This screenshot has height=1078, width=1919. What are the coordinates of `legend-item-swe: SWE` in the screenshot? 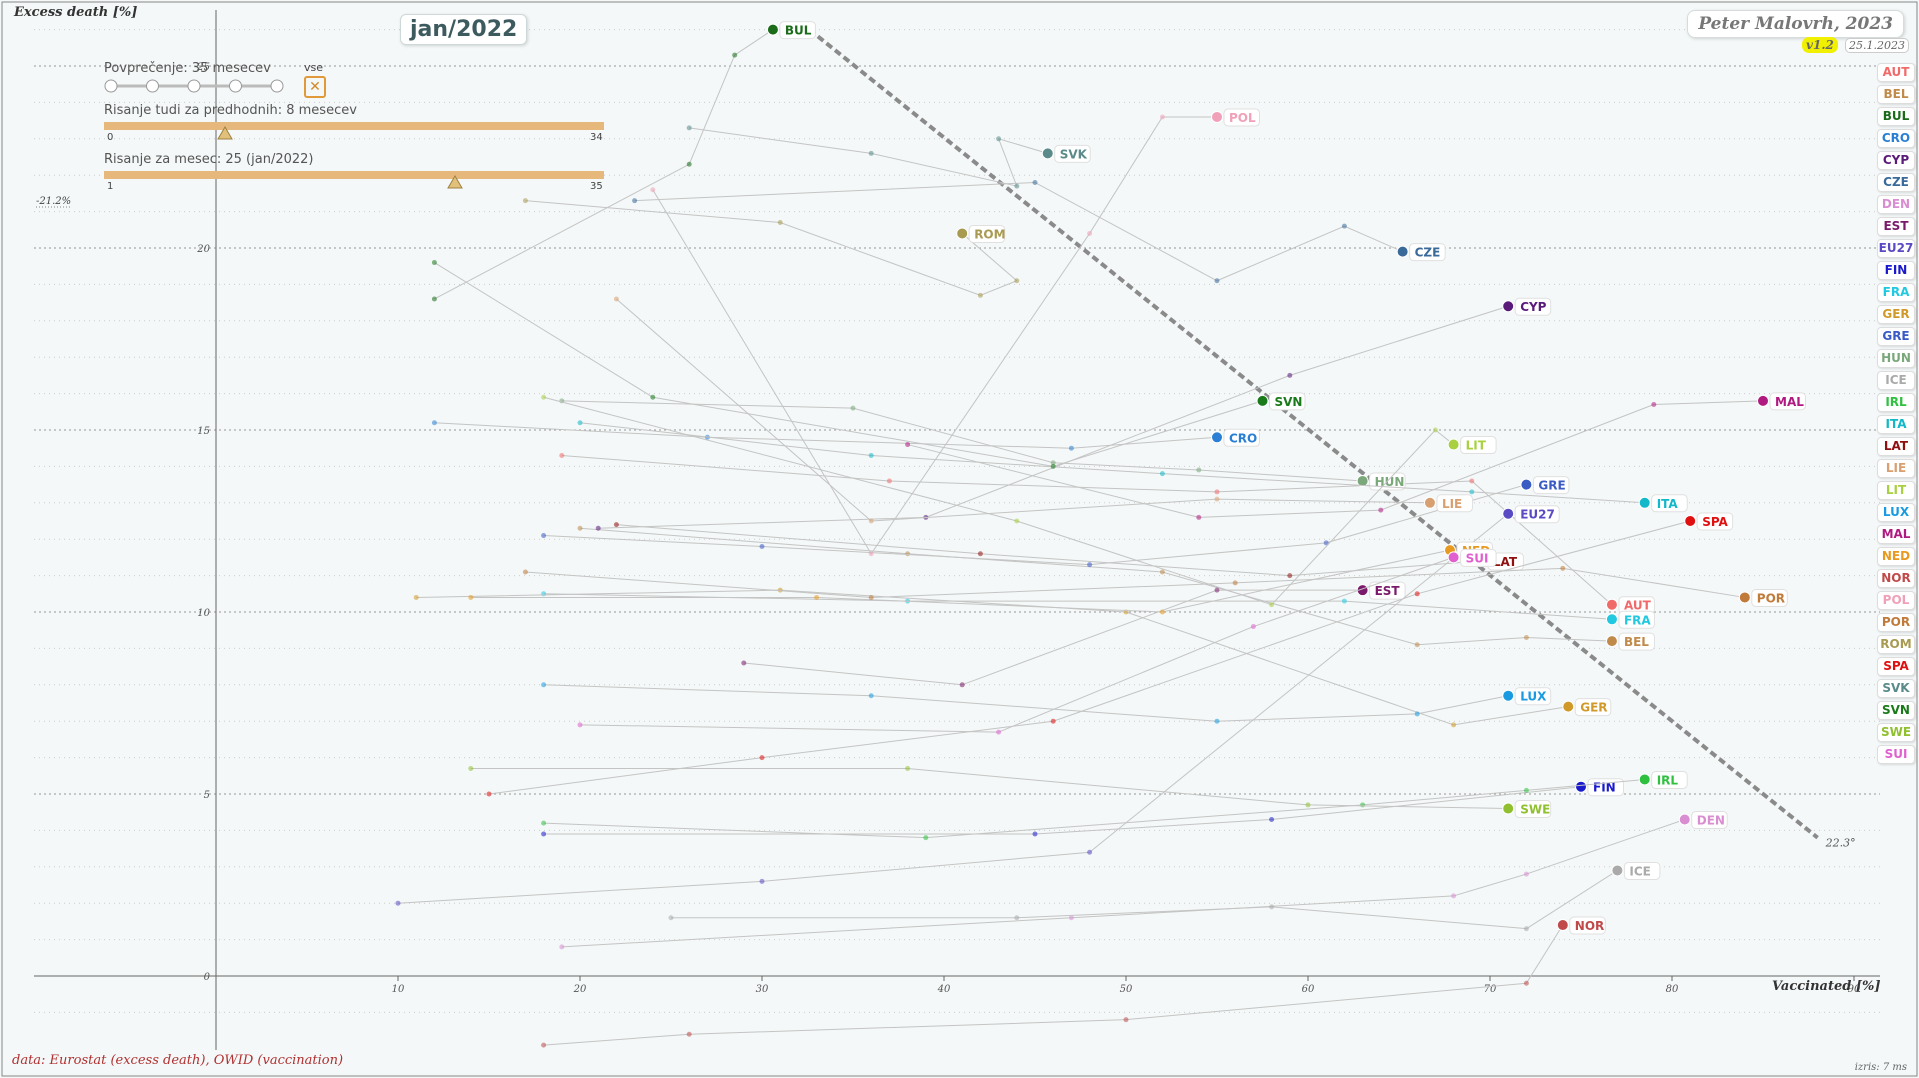 It's located at (1896, 732).